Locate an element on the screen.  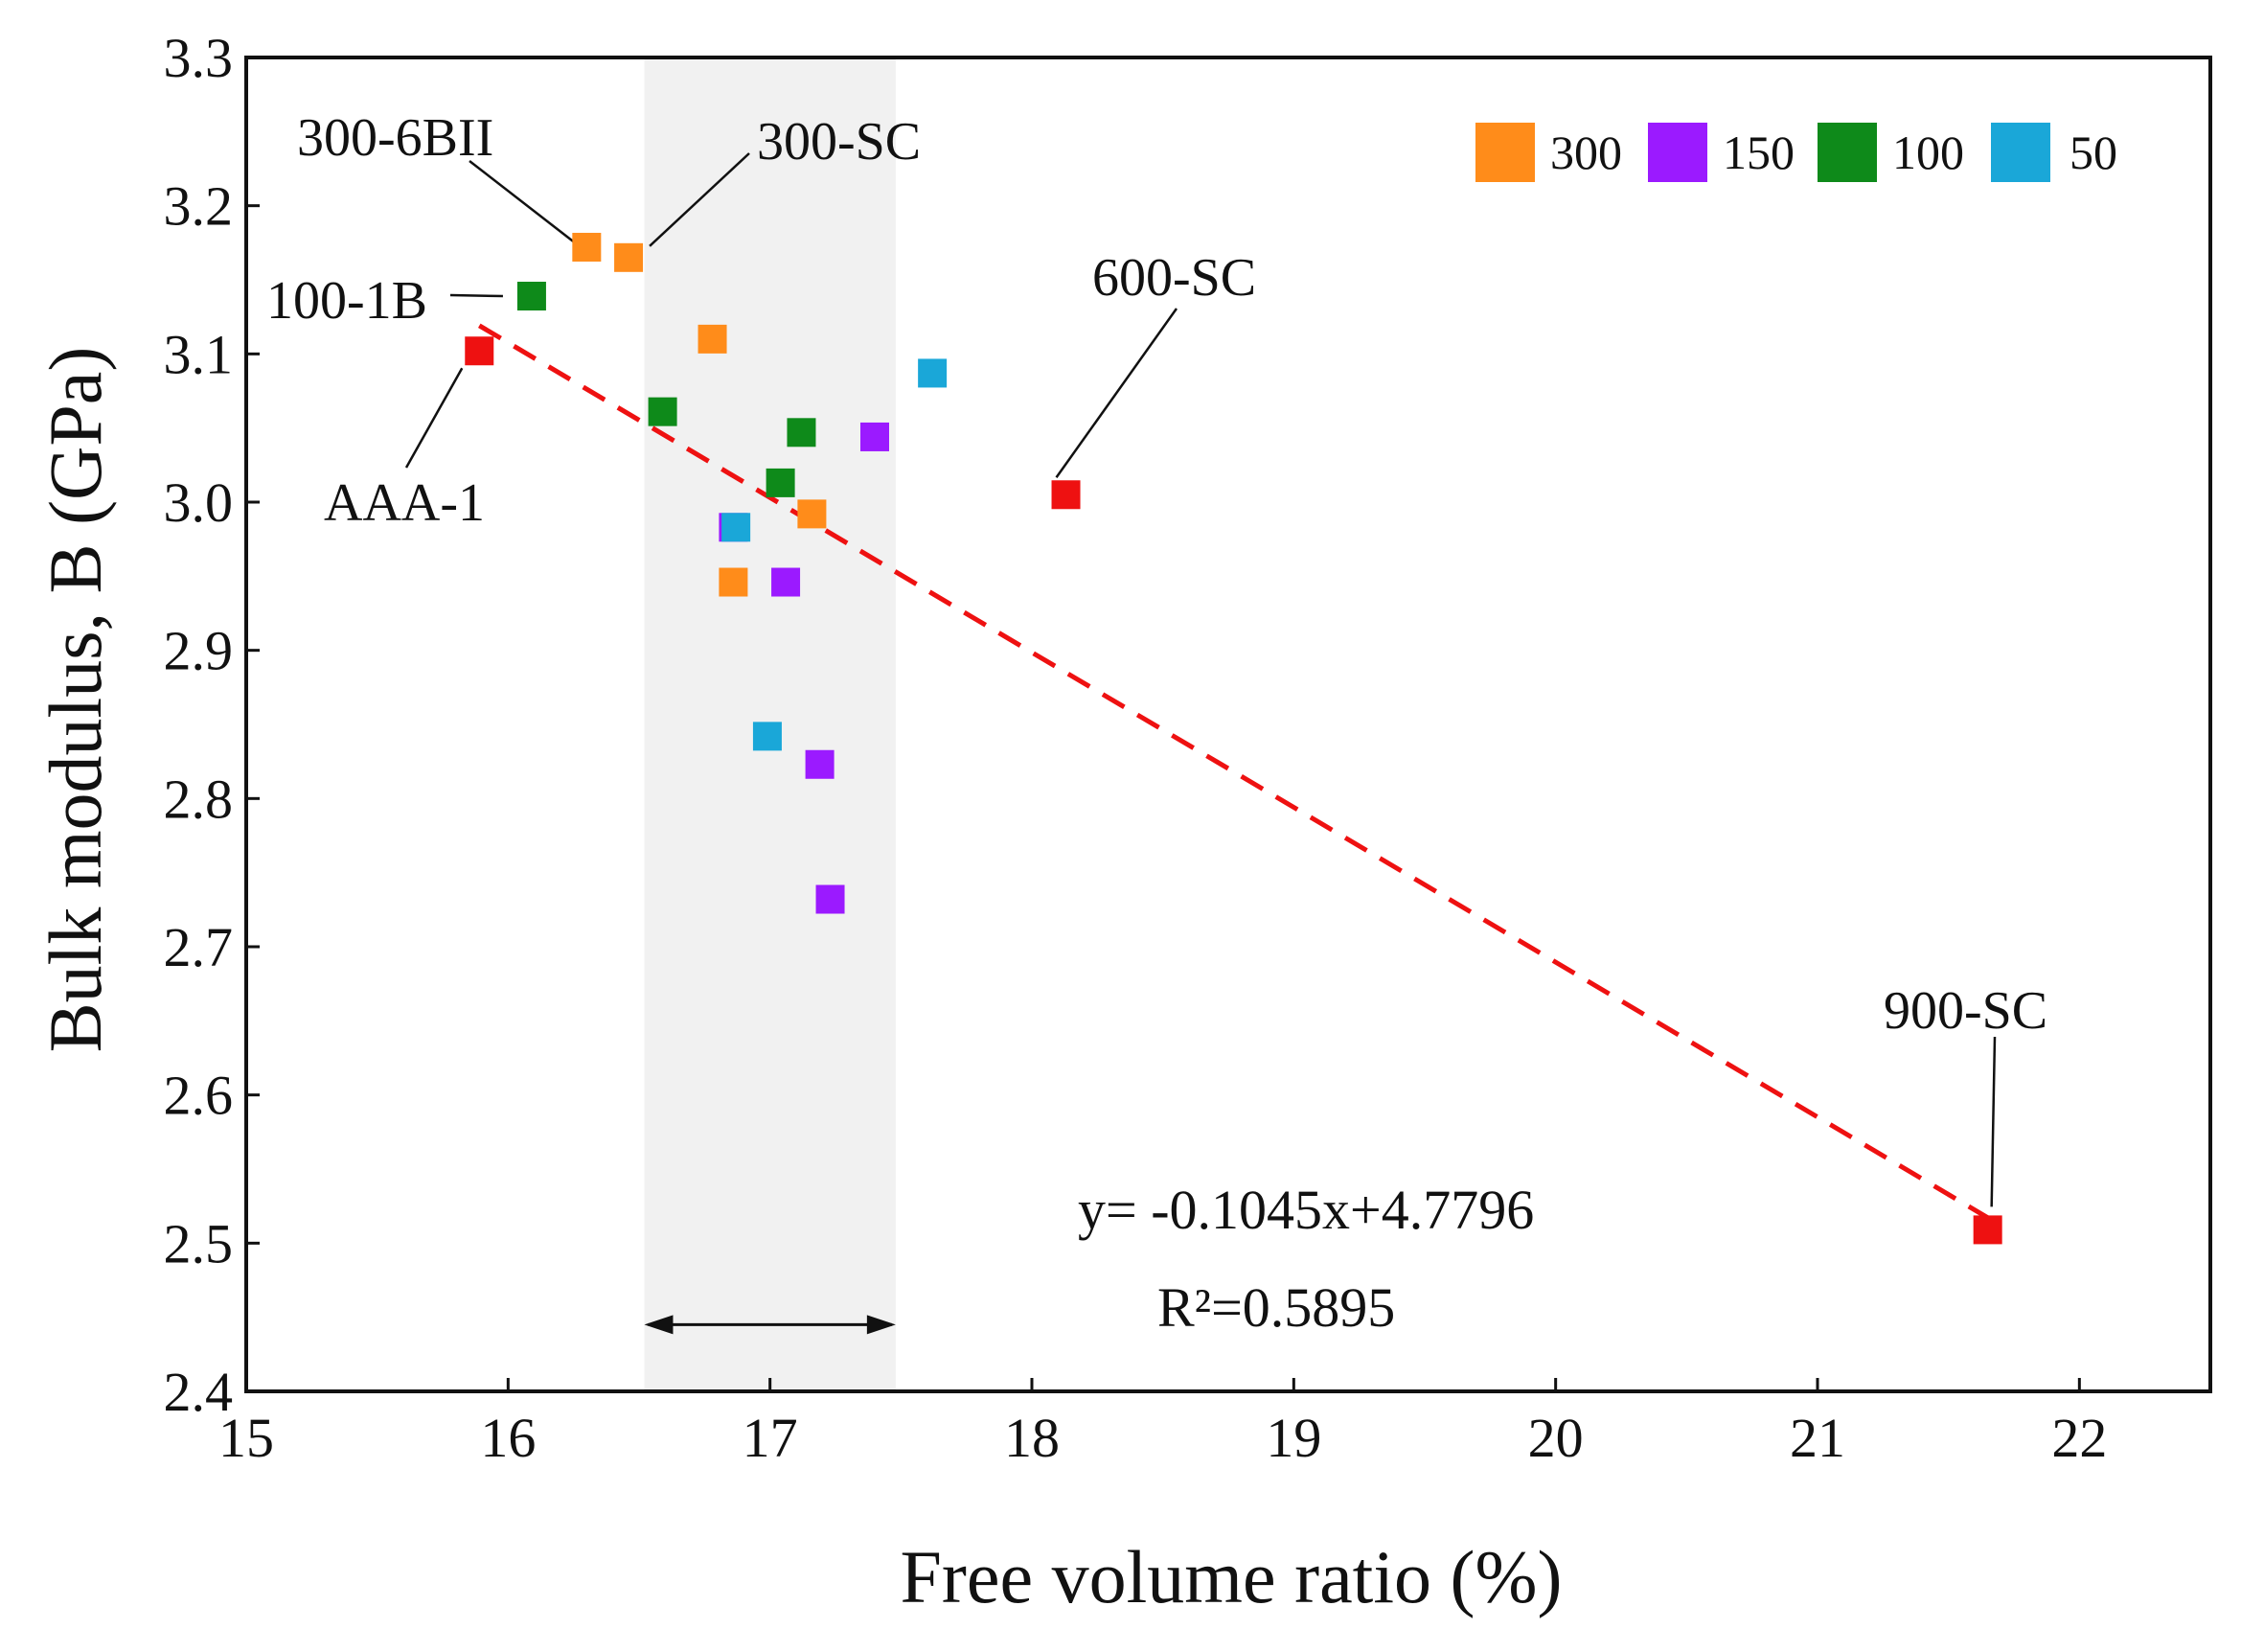
y-tick-label: 2.9 is located at coordinates (199, 651).